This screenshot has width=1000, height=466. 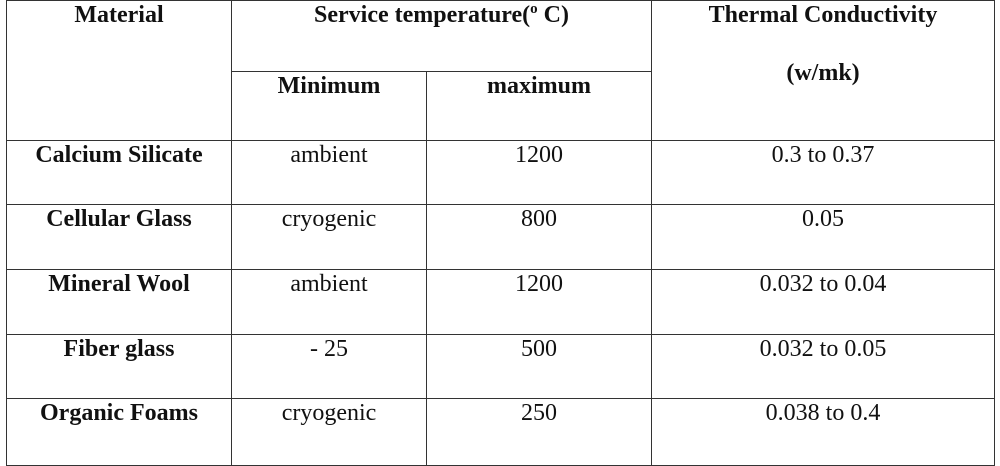 I want to click on table-row: Mineral Wool ambient 1200 0.032 to 0.04, so click(x=501, y=302).